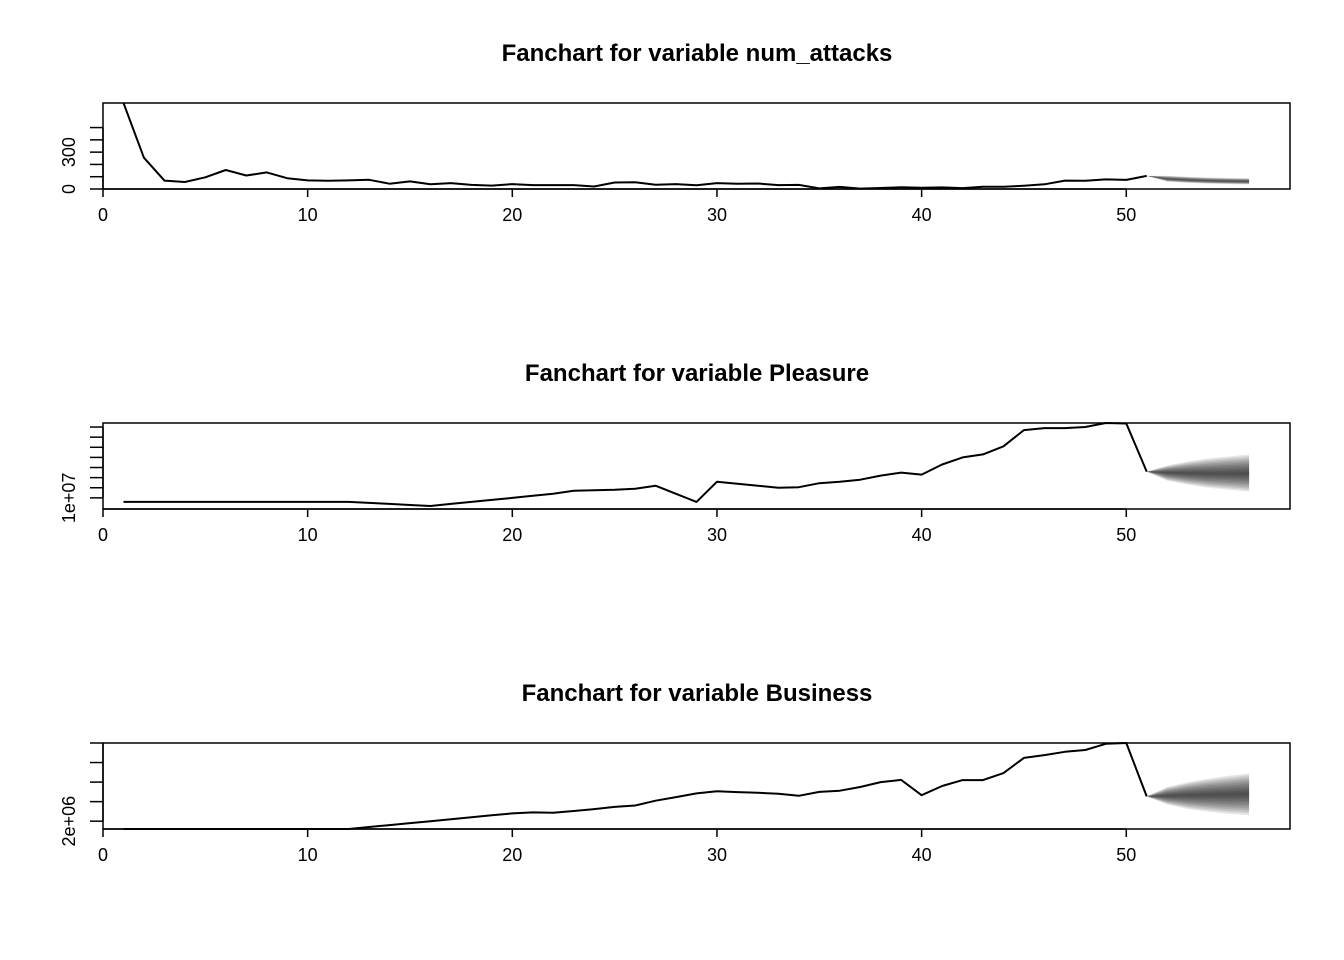 Image resolution: width=1344 pixels, height=960 pixels. I want to click on y-axis: 2e+06, so click(81, 794).